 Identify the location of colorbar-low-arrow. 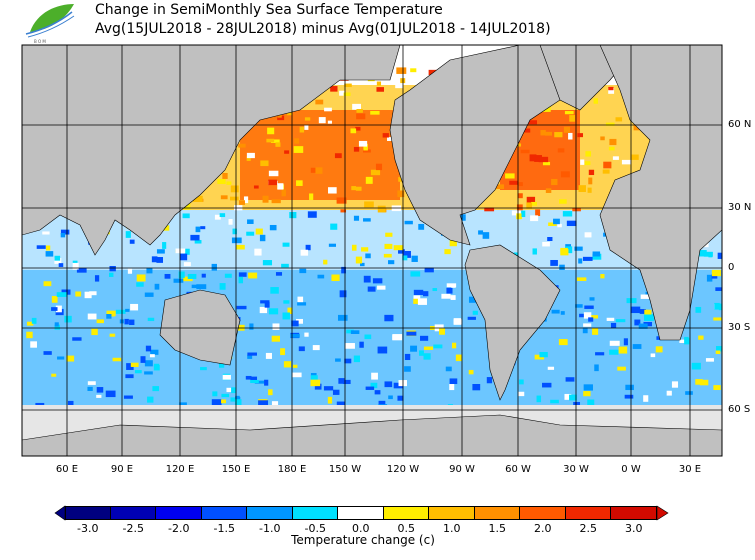
(60, 513).